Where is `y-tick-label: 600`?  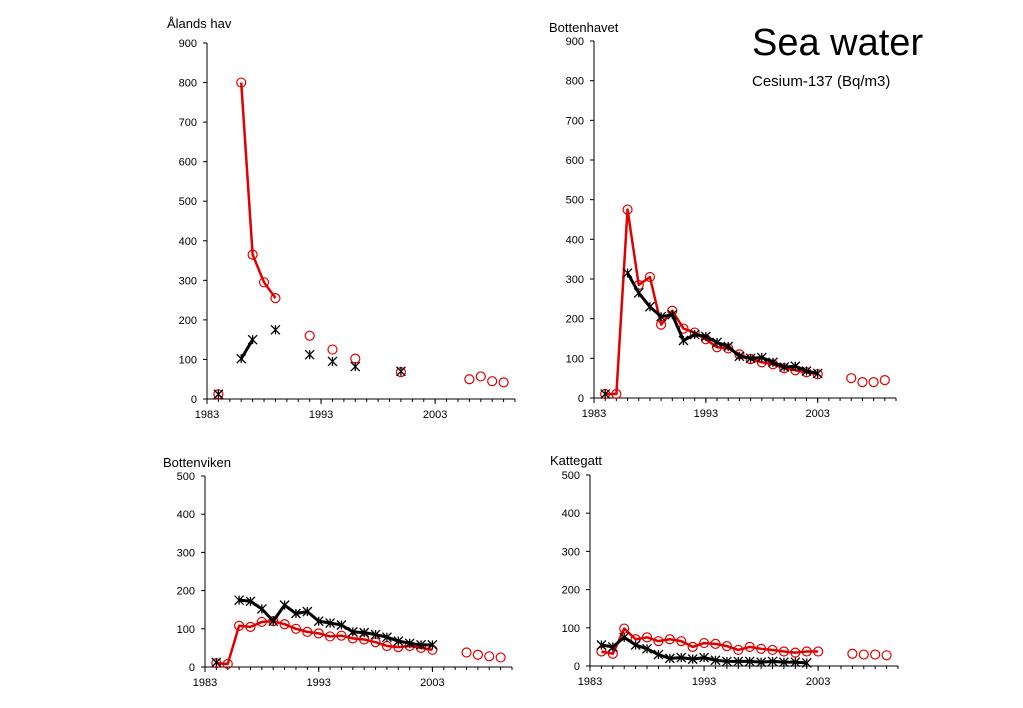
y-tick-label: 600 is located at coordinates (575, 161).